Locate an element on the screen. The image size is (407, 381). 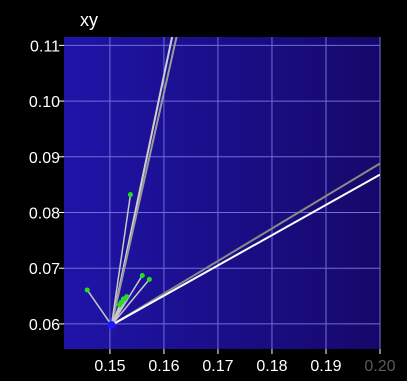
y-tick-label: 0.10 is located at coordinates (44, 102).